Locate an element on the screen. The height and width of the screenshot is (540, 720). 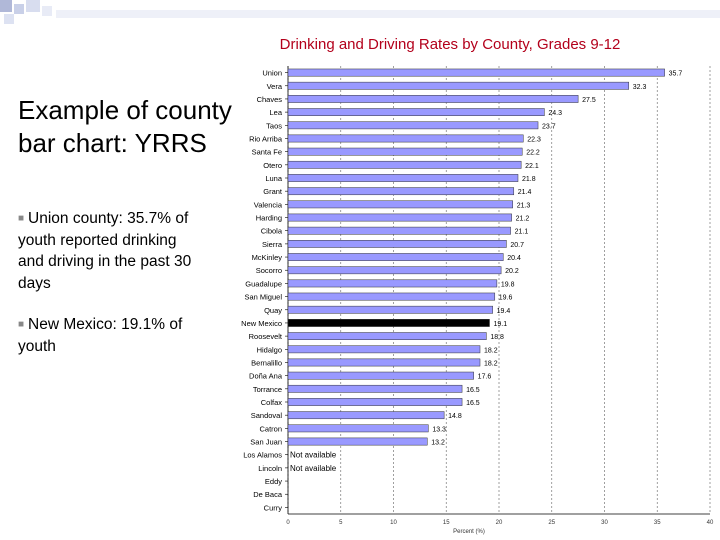
x-tick-label: 15 is located at coordinates (446, 523).